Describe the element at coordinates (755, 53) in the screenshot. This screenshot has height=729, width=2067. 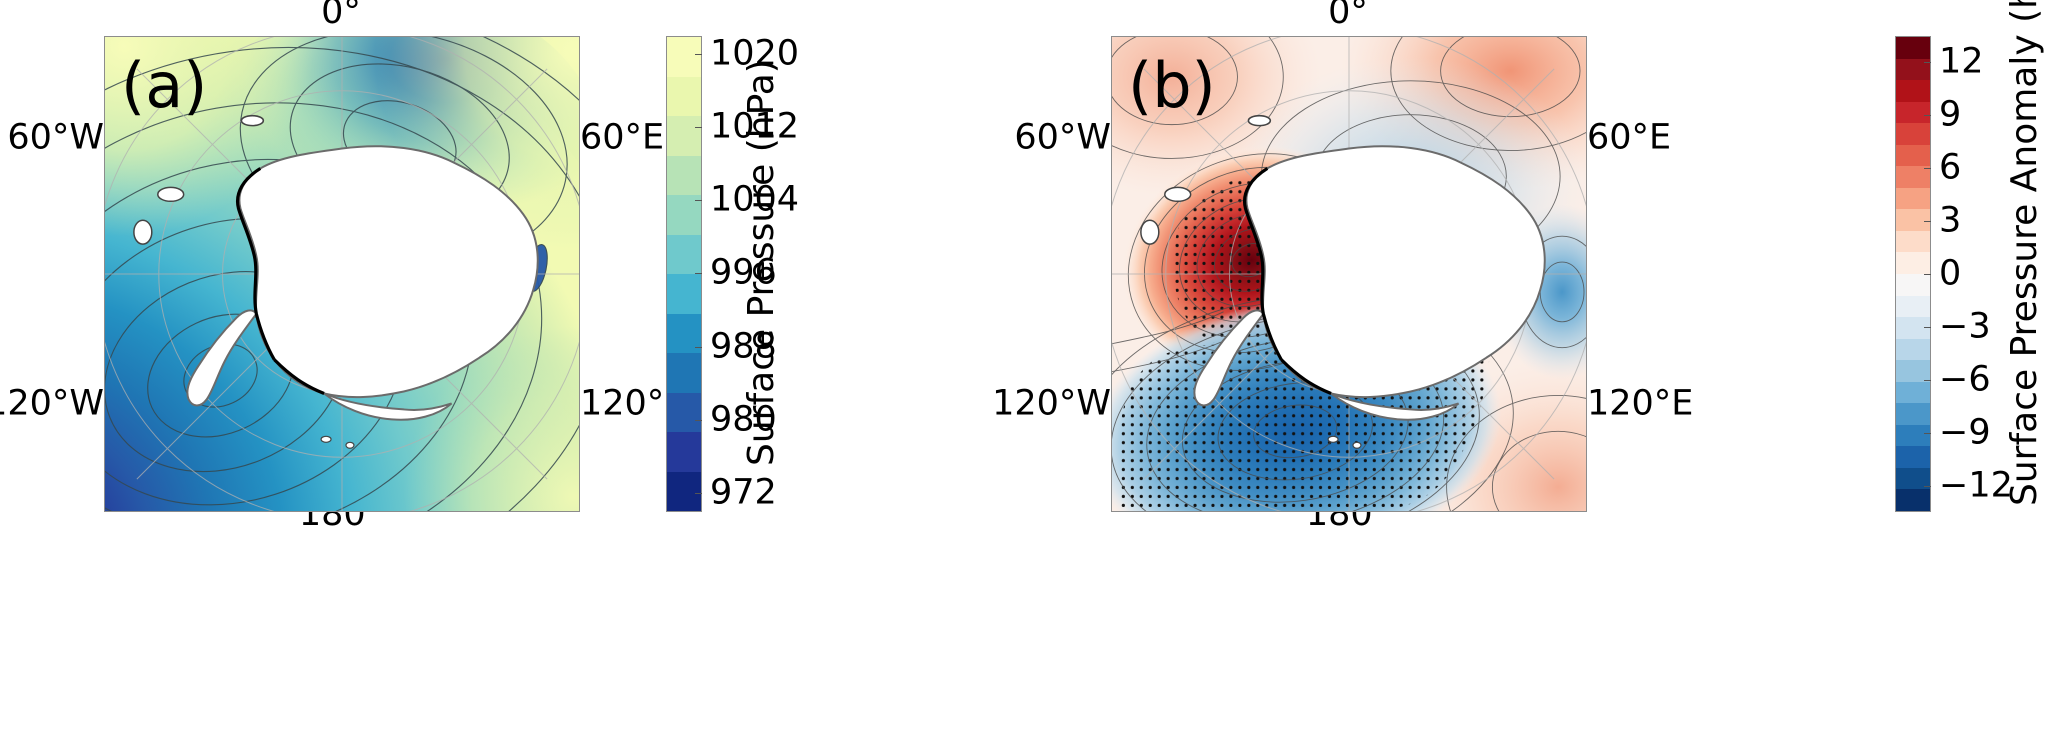
I see `cbar-a-tick-label: 1020` at that location.